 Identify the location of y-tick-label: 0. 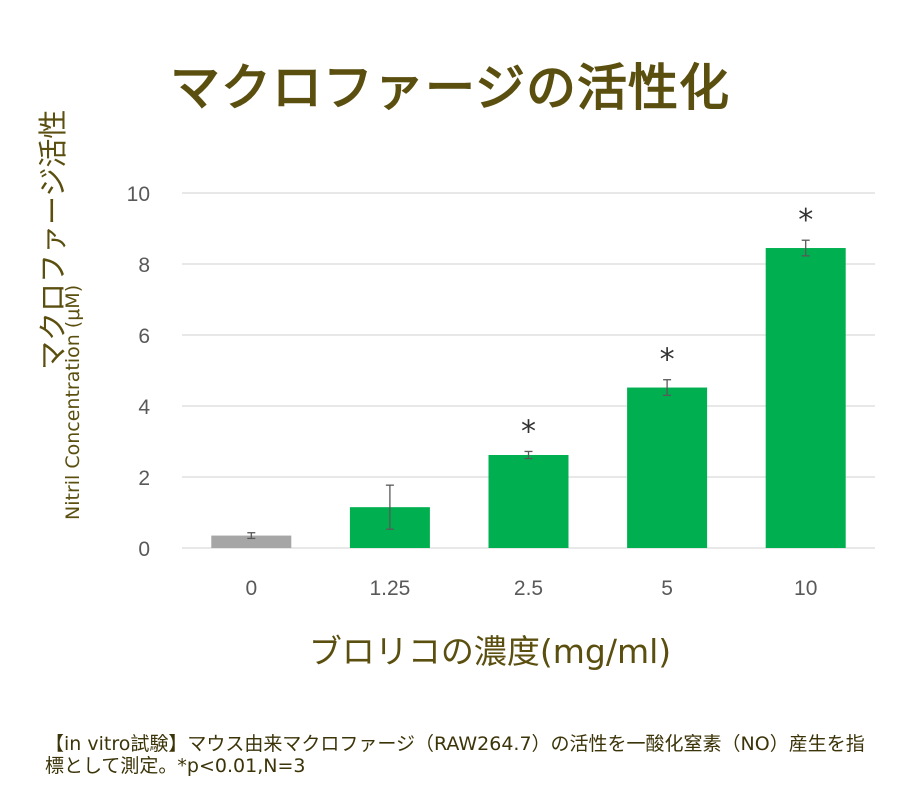
(144, 549).